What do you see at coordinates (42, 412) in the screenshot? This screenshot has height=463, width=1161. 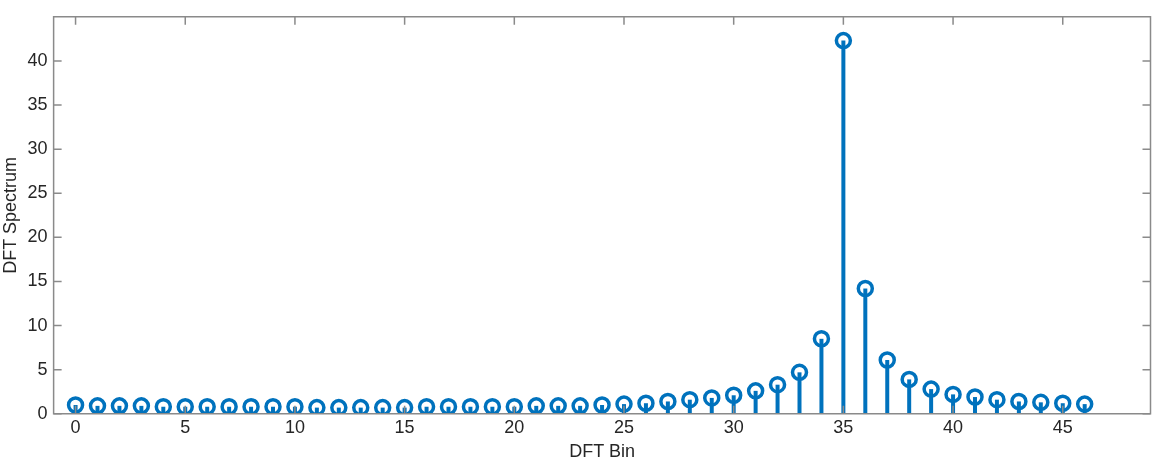 I see `y-tick-label: 0` at bounding box center [42, 412].